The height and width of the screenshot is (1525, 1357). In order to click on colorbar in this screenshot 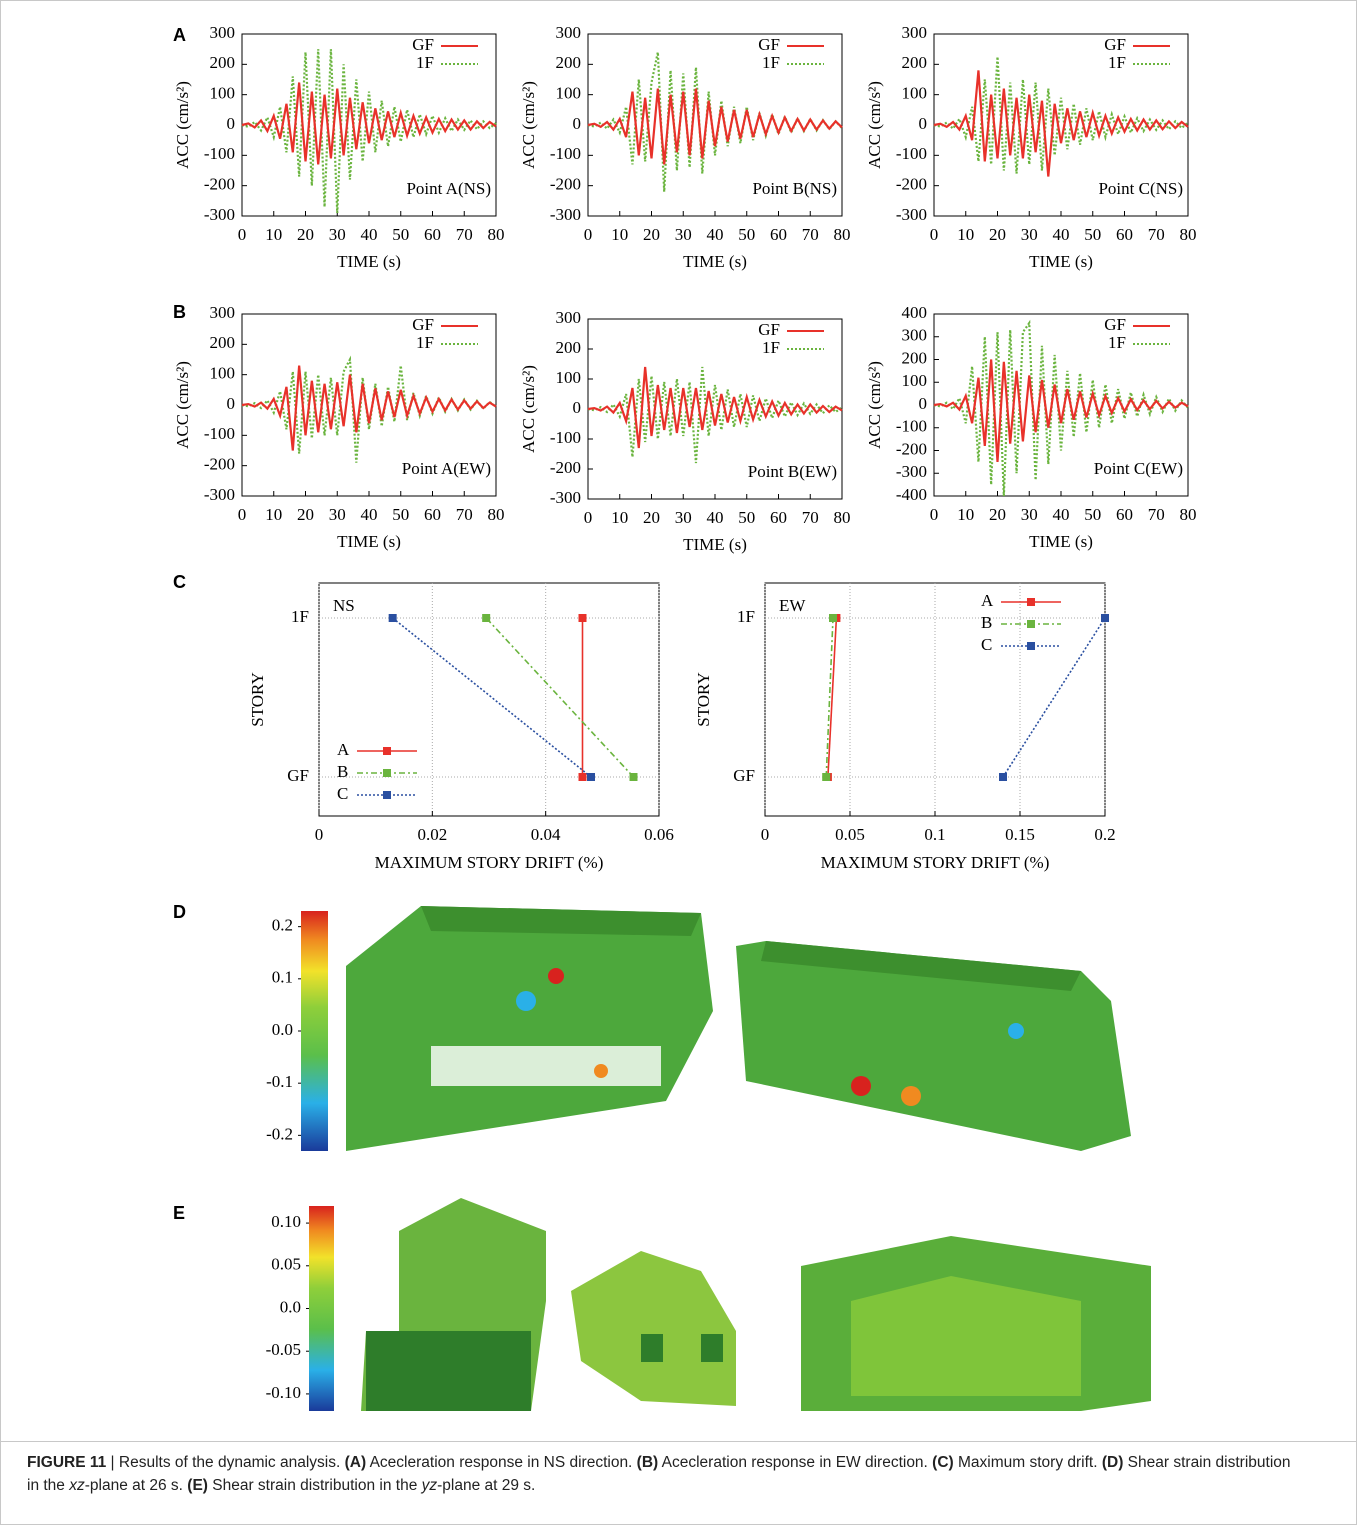, I will do `click(314, 1031)`.